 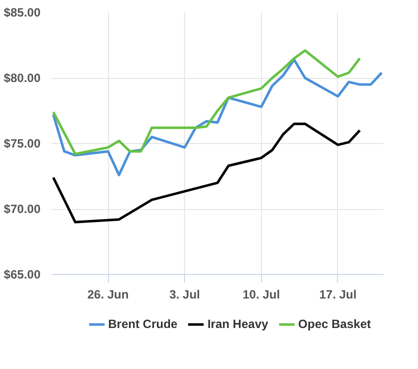 What do you see at coordinates (261, 295) in the screenshot?
I see `x-tick-label: 10. Jul` at bounding box center [261, 295].